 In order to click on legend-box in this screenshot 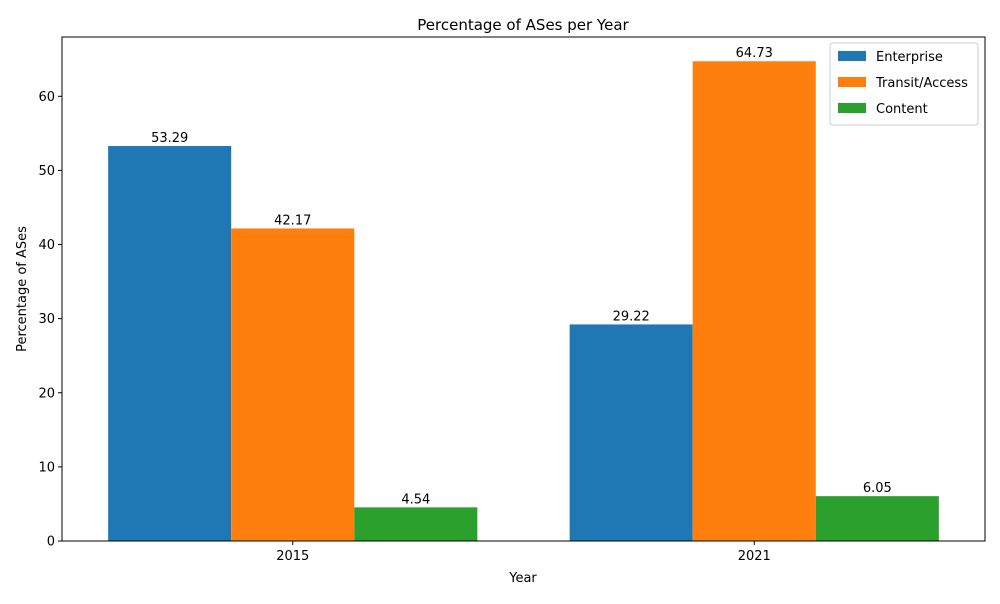, I will do `click(904, 84)`.